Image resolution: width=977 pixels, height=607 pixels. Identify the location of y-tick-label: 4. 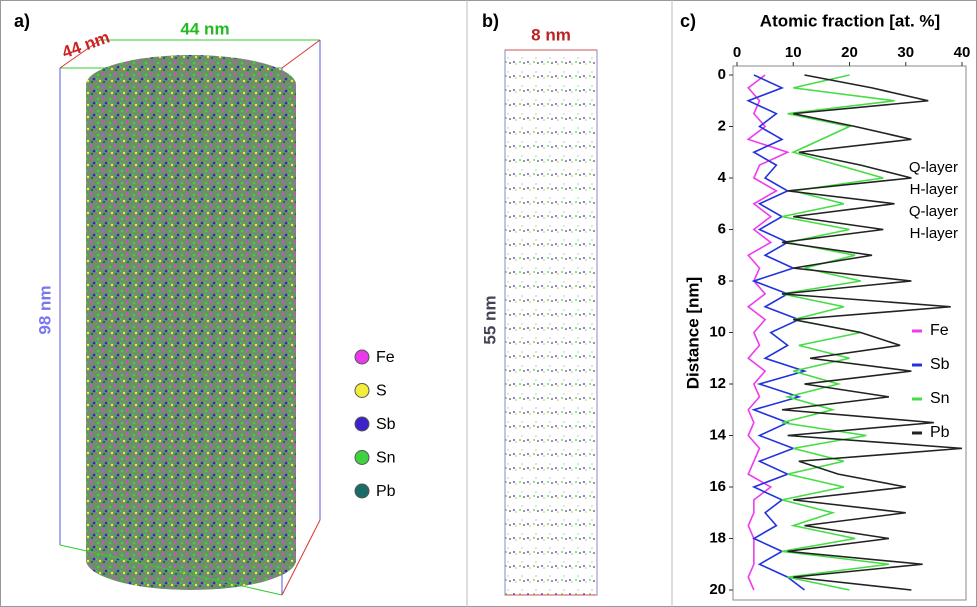
(722, 177).